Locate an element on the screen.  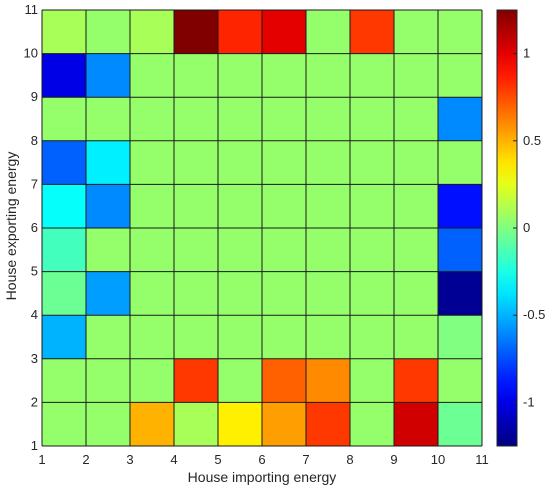
colorbar: 1 0.5 0 -0.5 -1 is located at coordinates (520, 228).